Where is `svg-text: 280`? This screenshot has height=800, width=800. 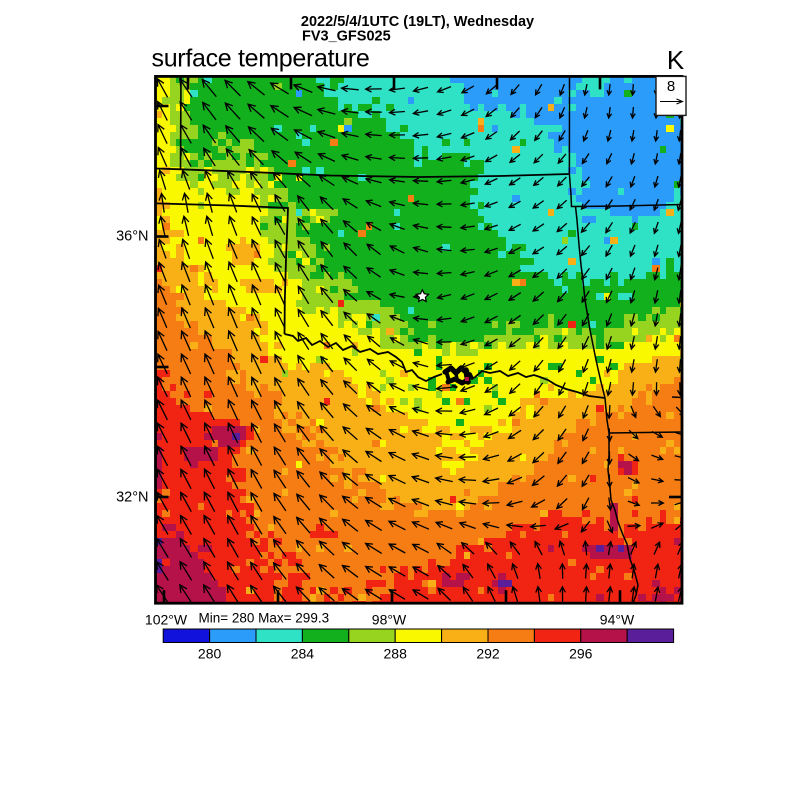 svg-text: 280 is located at coordinates (210, 654).